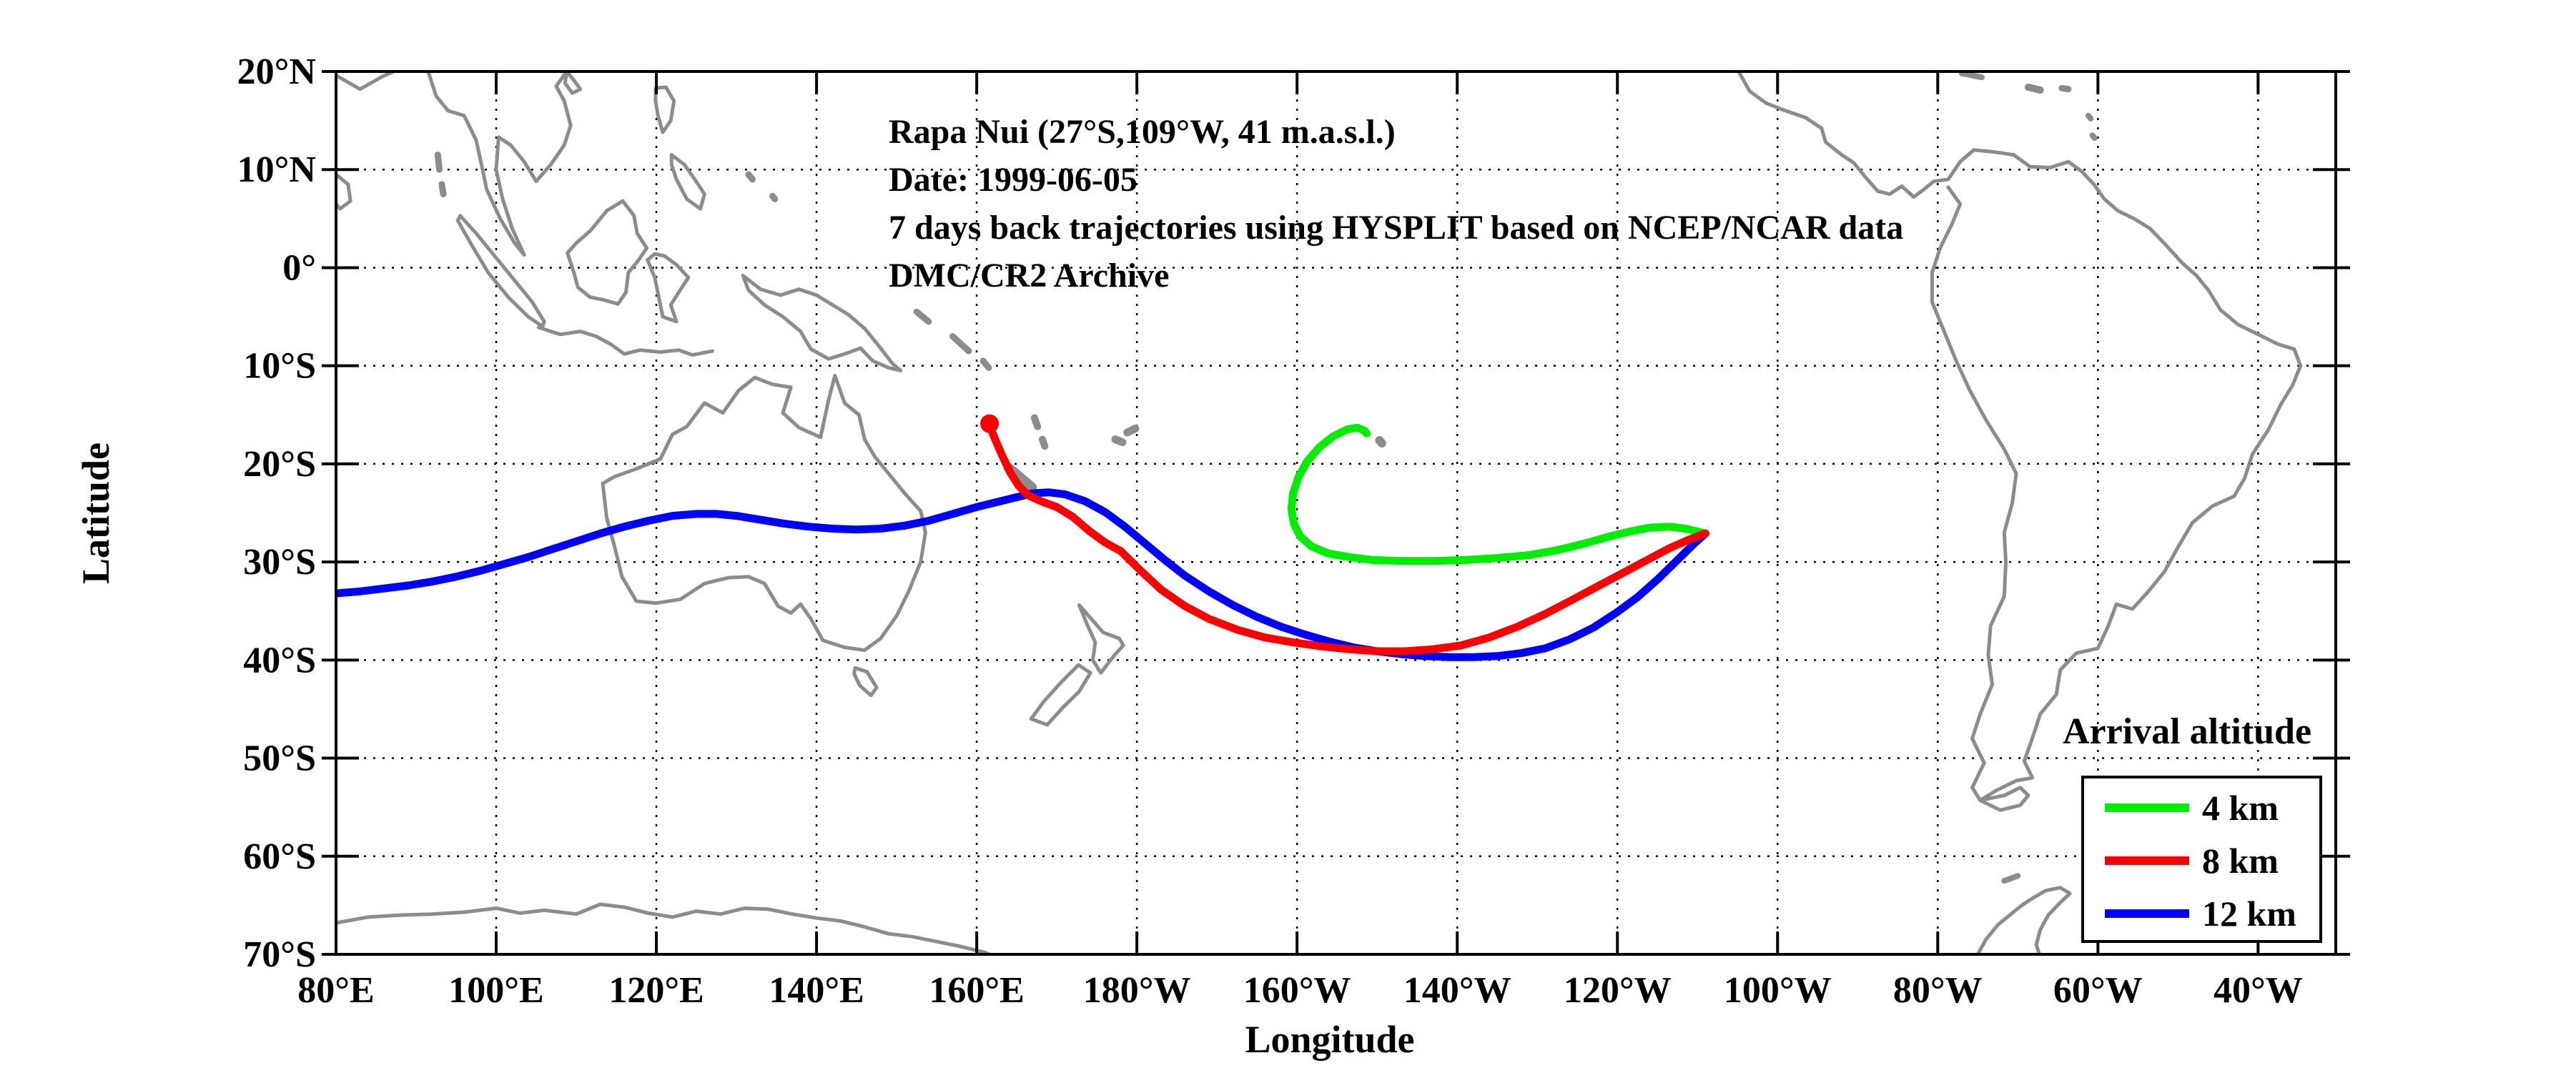 This screenshot has width=2576, height=1073. I want to click on y-tick-label: 30°S, so click(279, 562).